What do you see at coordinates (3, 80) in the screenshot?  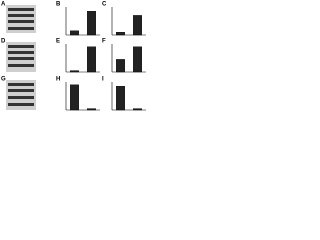 I see `panel-label: G` at bounding box center [3, 80].